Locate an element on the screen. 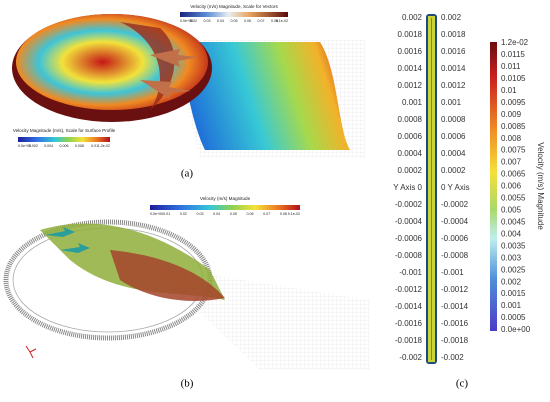  colorbar-tick-label: 0.008 is located at coordinates (79, 146).